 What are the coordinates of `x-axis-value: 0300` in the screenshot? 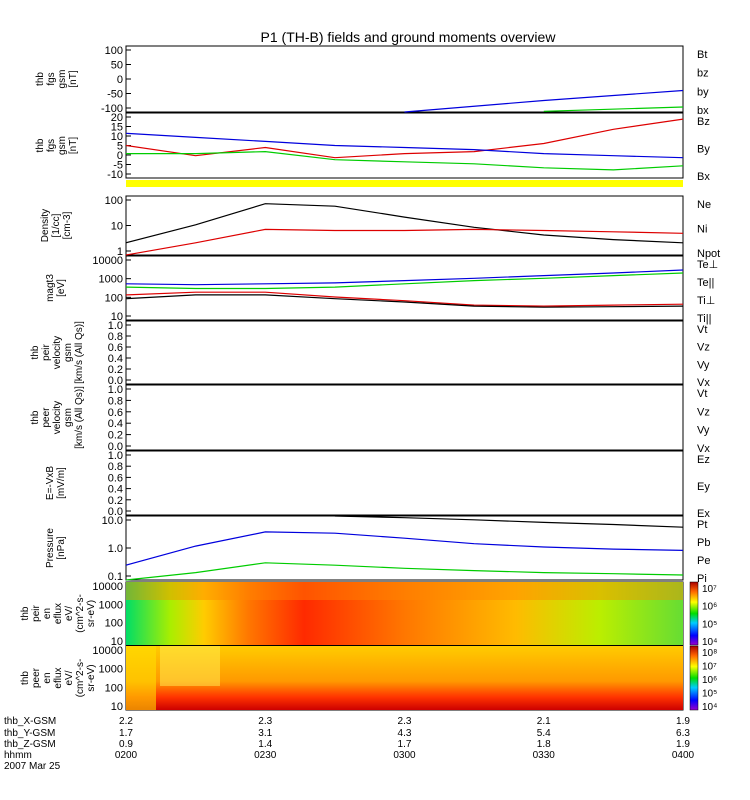 It's located at (404, 755).